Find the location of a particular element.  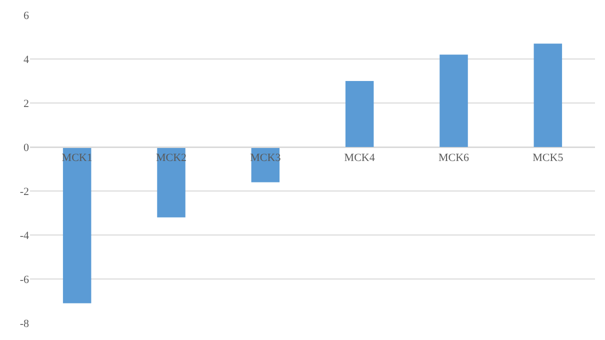

y-tick-label: 6 is located at coordinates (27, 16).